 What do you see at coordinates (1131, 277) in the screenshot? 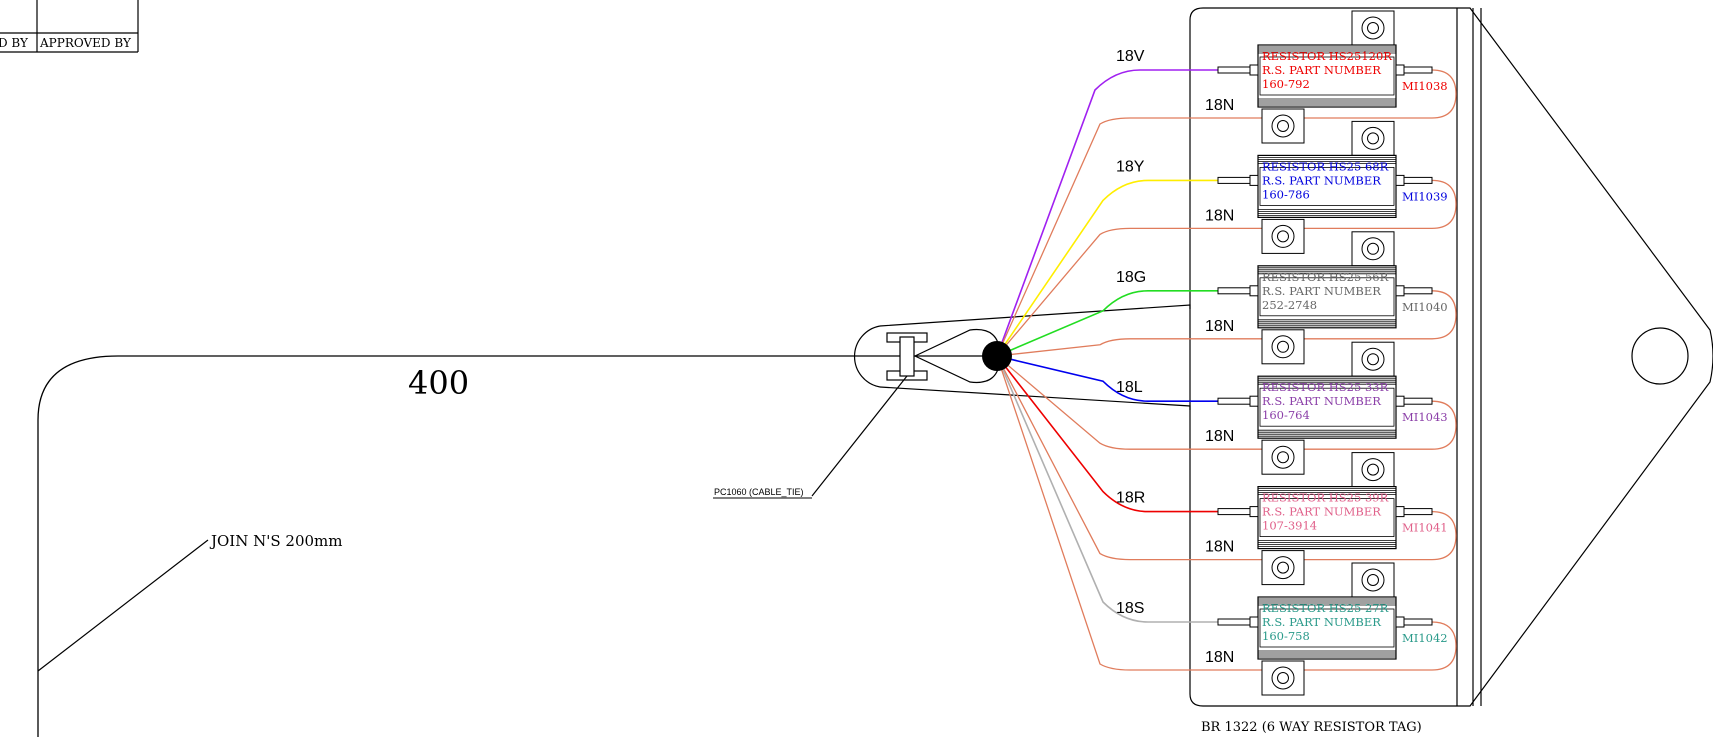
I see `wire-label: 18G` at bounding box center [1131, 277].